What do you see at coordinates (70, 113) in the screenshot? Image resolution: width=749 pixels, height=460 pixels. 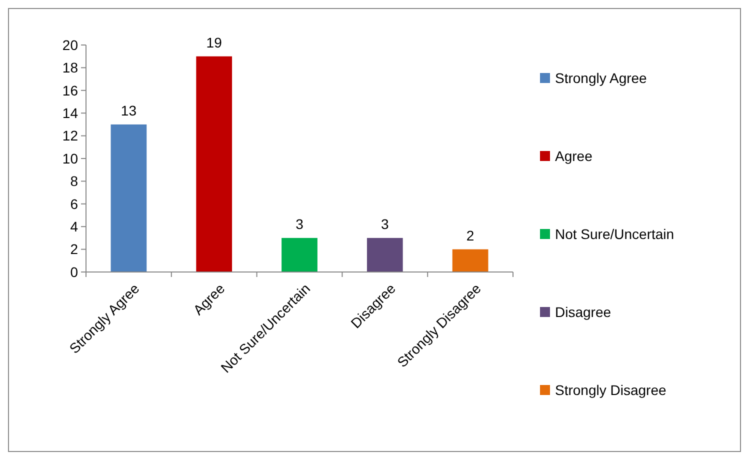 I see `y-tick-label: 14` at bounding box center [70, 113].